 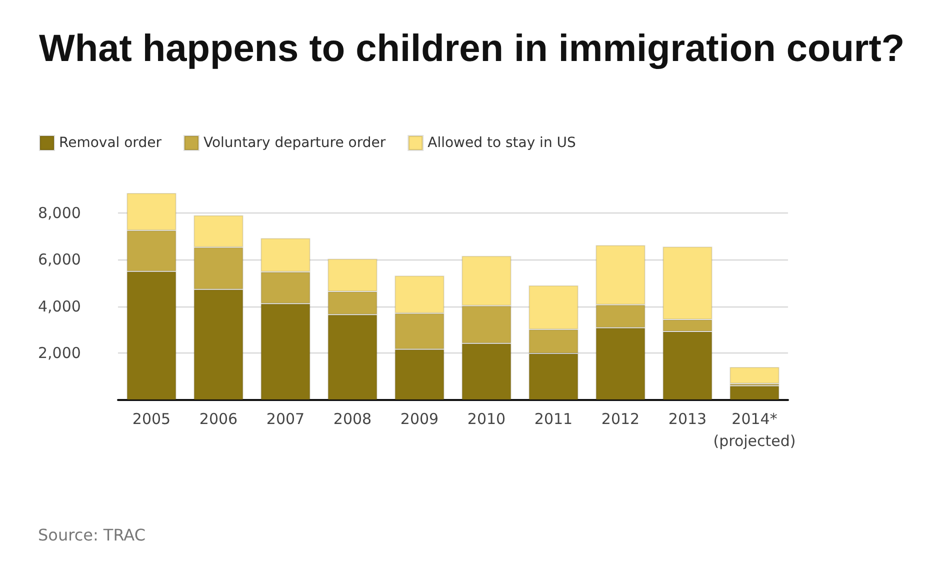 I want to click on y-tick-label: 8,000, so click(x=59, y=213).